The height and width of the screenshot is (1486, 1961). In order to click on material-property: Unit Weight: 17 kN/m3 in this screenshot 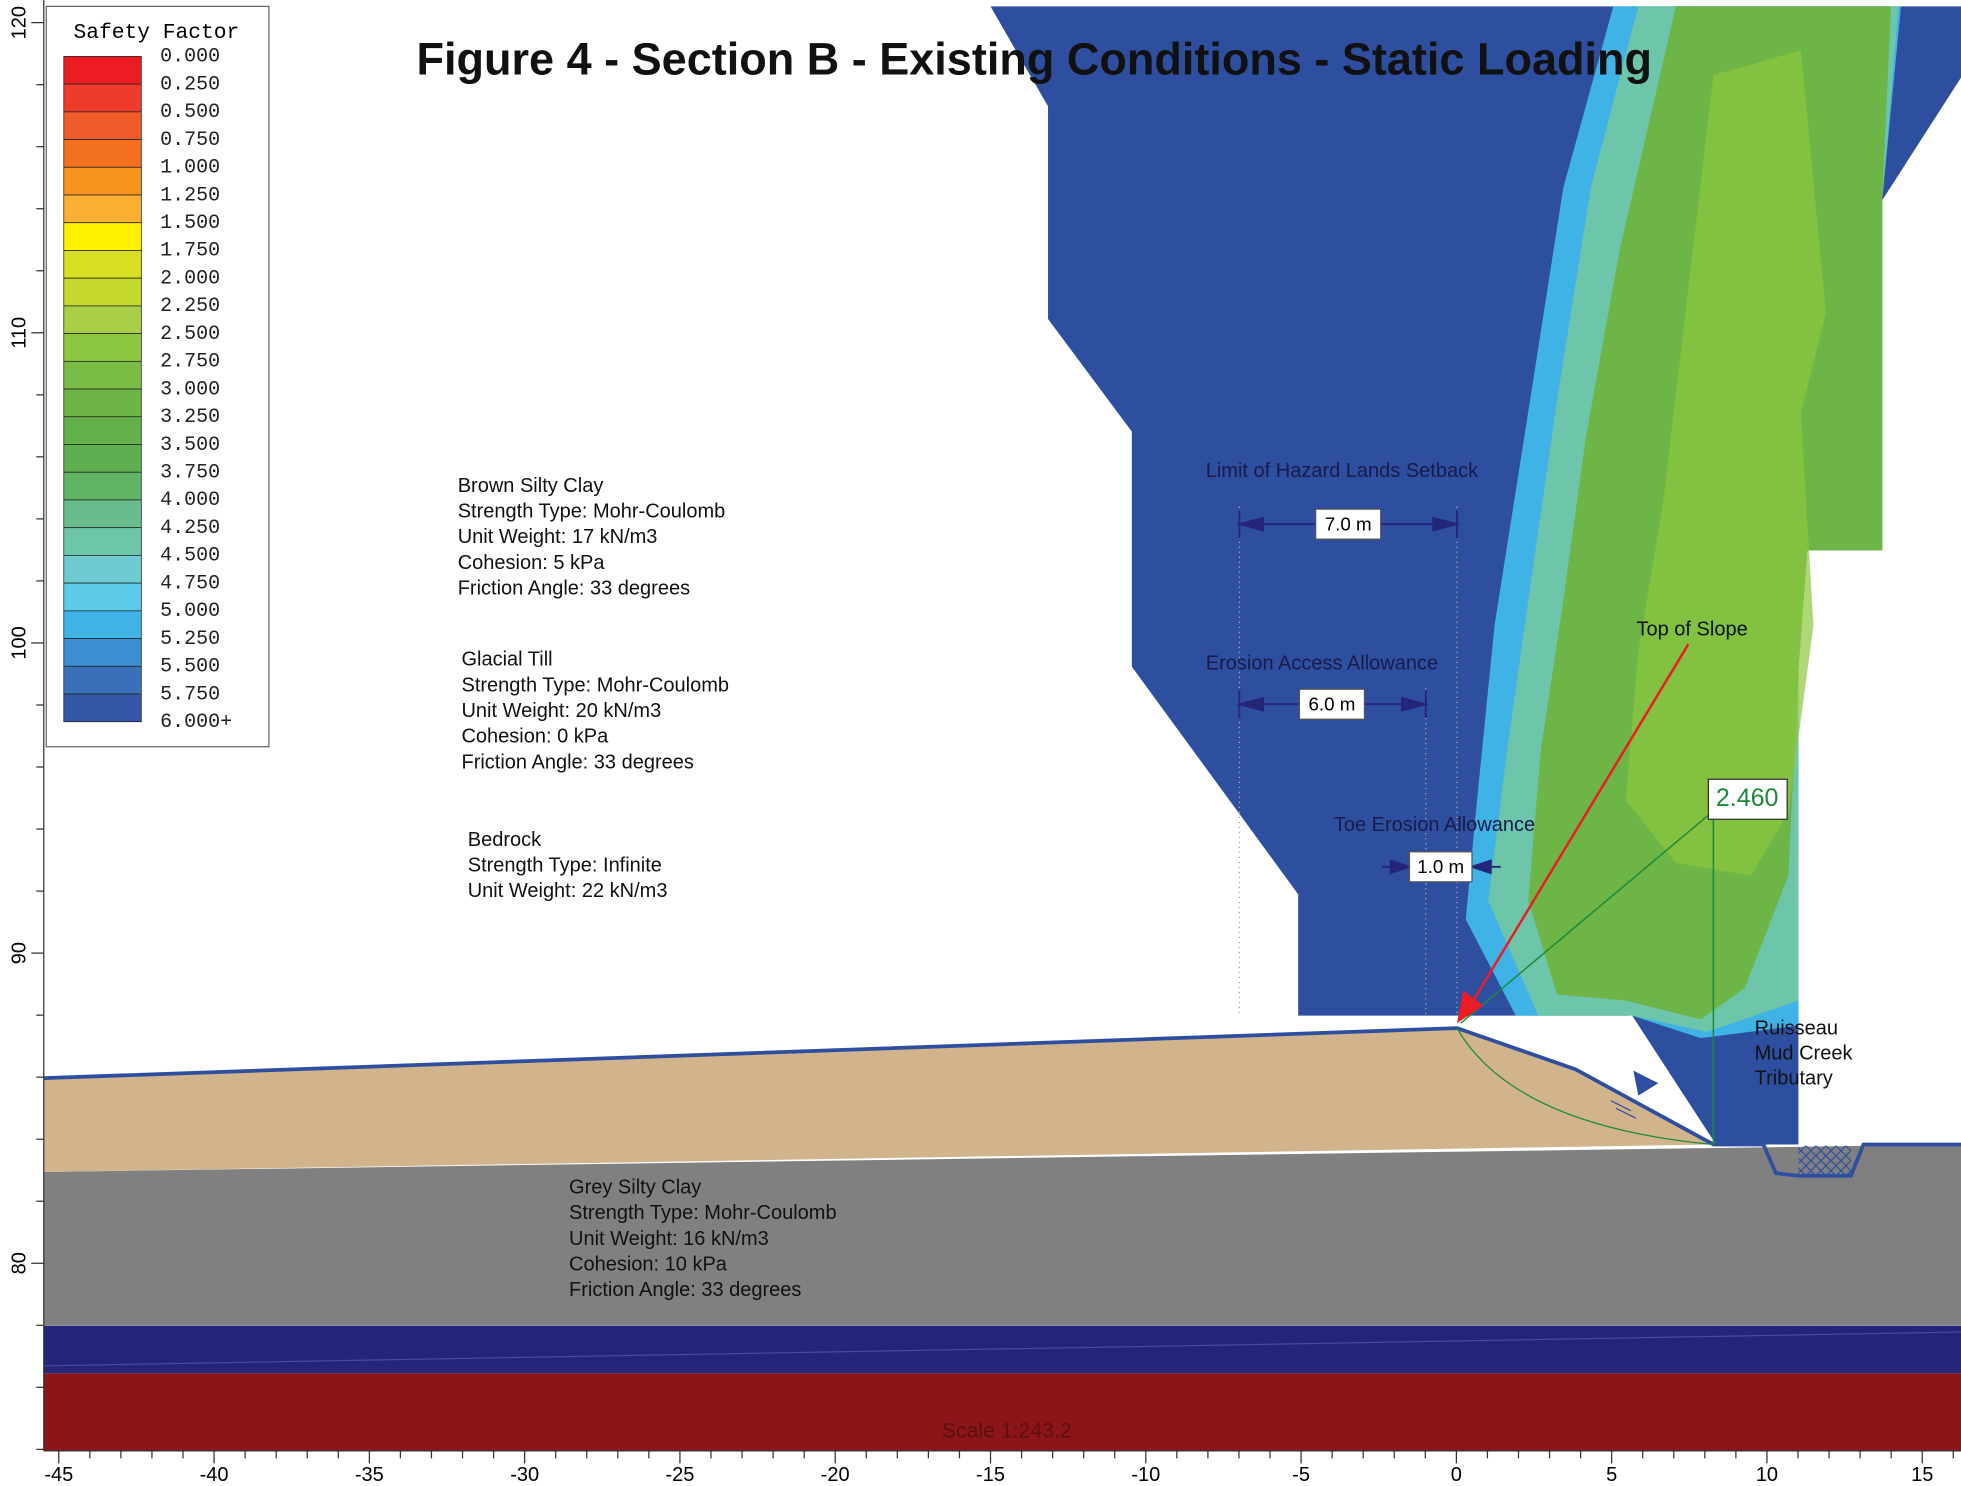, I will do `click(558, 537)`.